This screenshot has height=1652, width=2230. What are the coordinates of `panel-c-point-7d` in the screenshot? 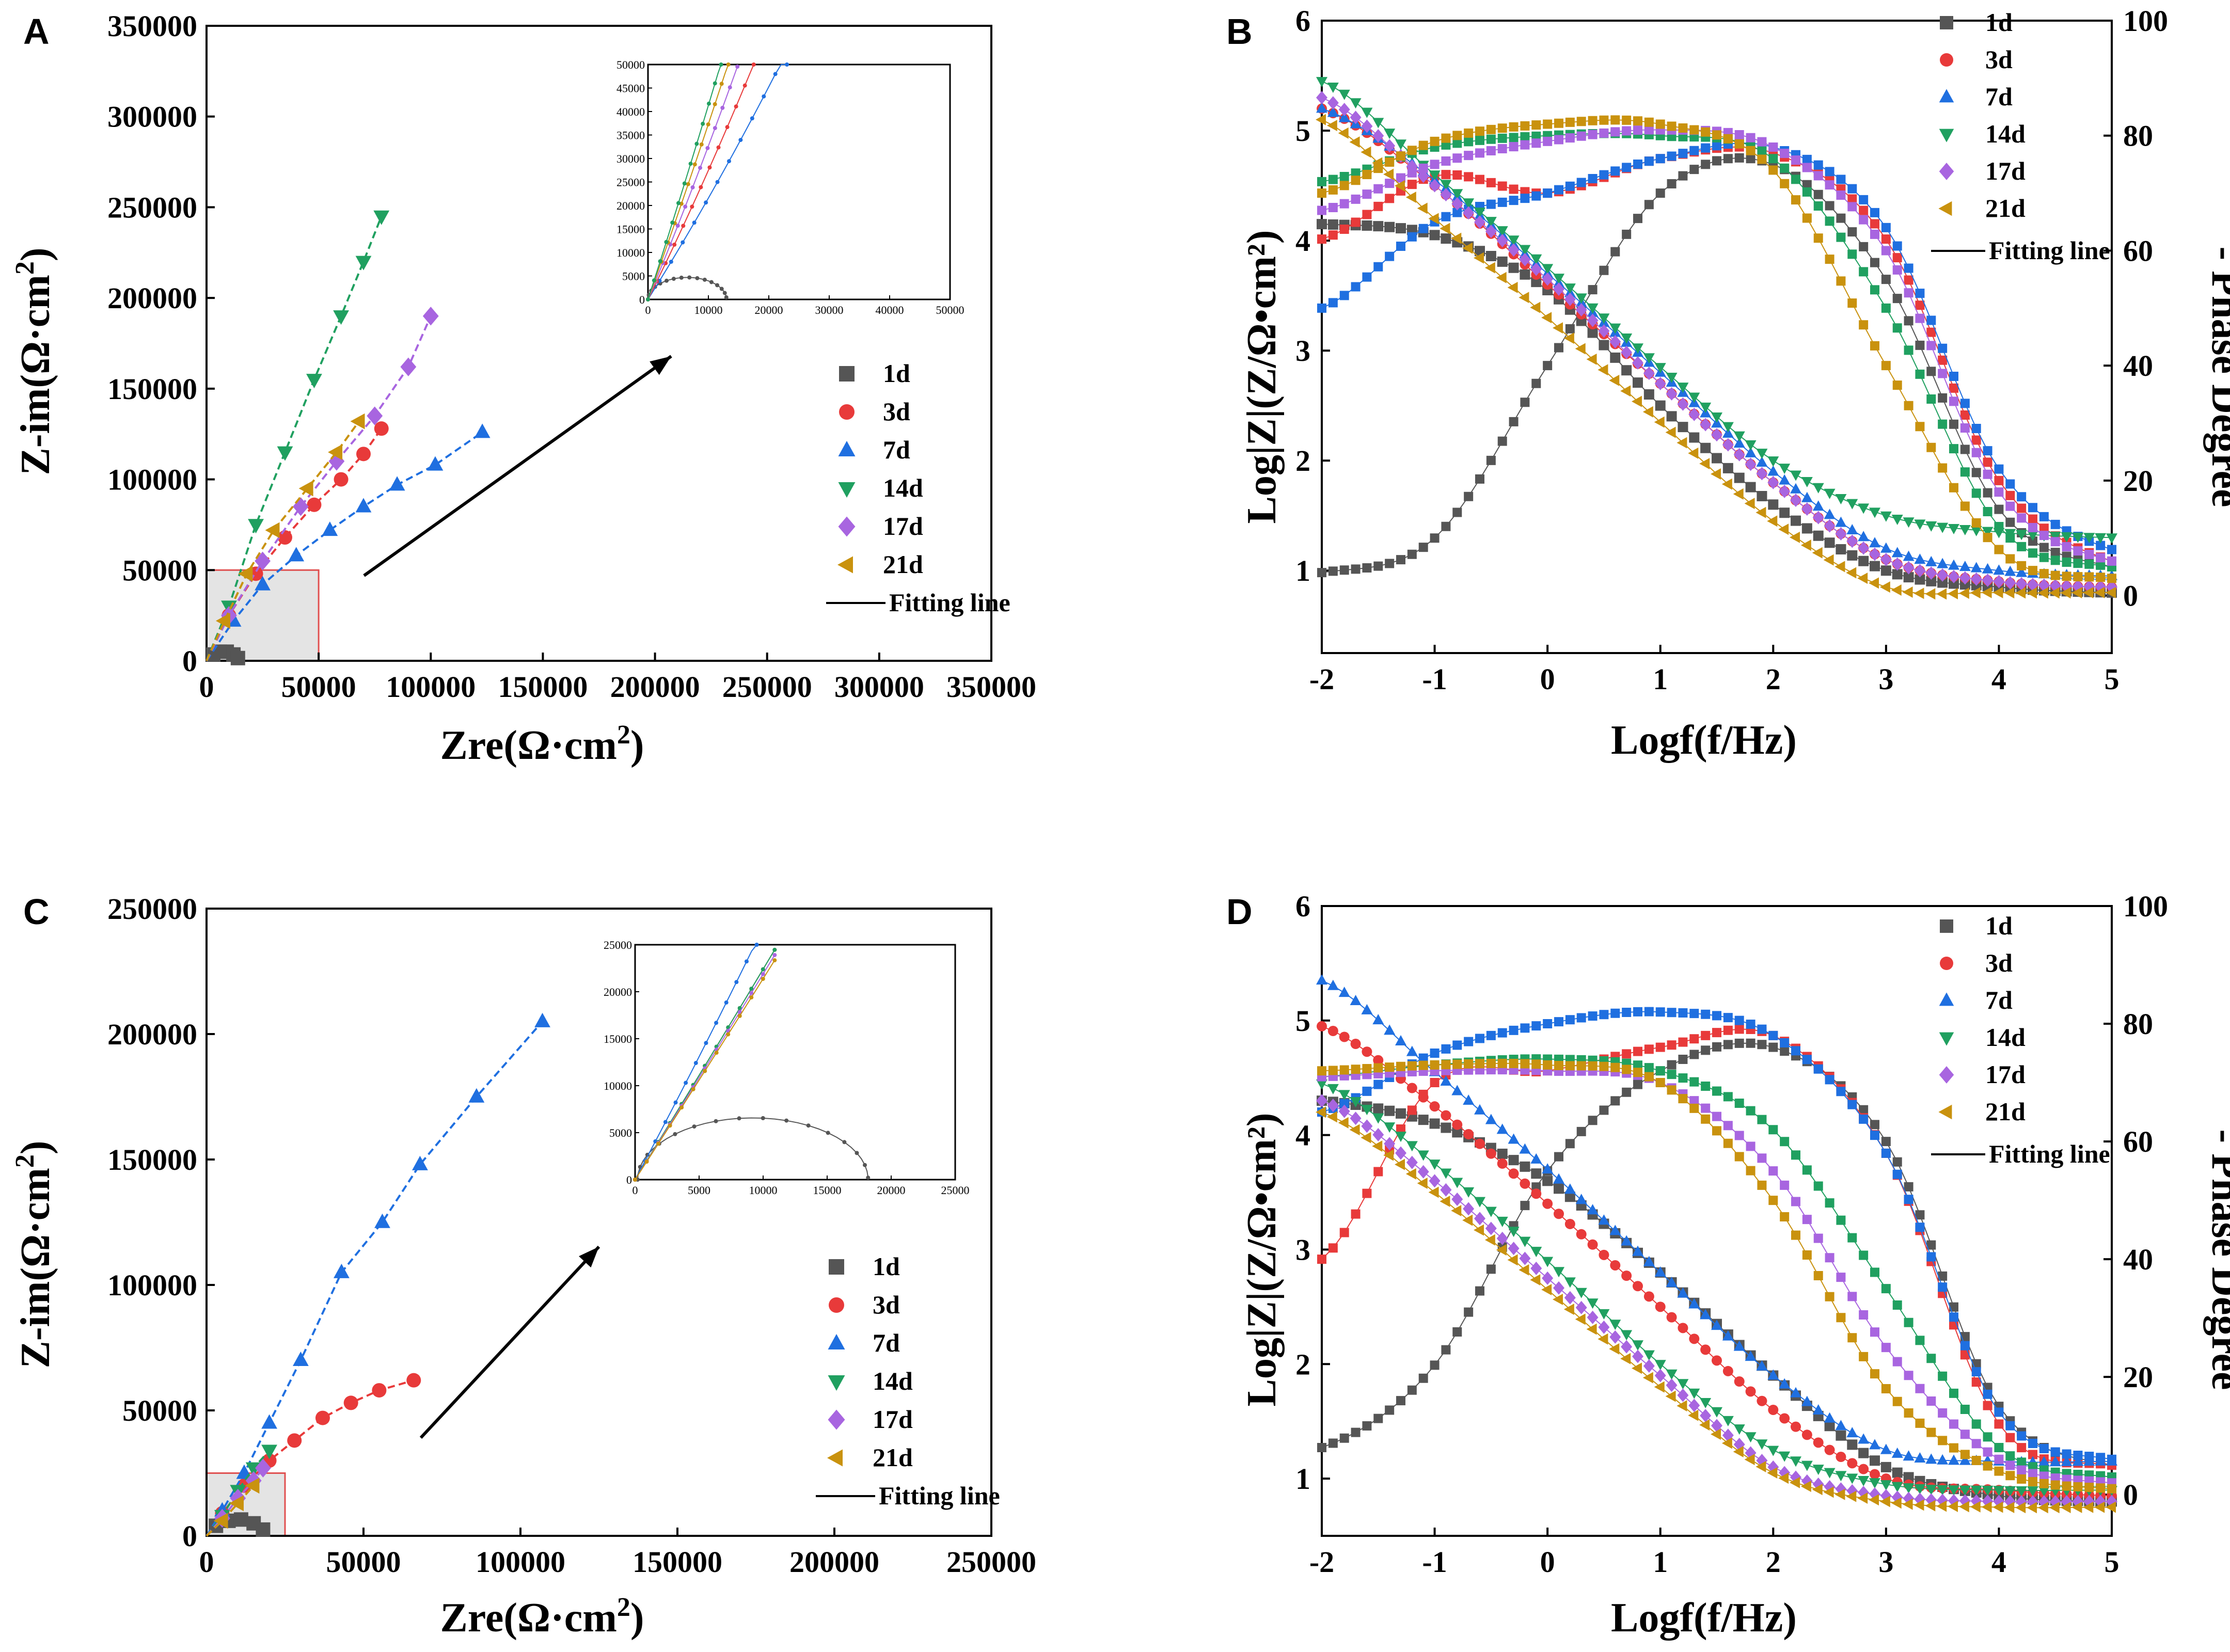 It's located at (542, 1019).